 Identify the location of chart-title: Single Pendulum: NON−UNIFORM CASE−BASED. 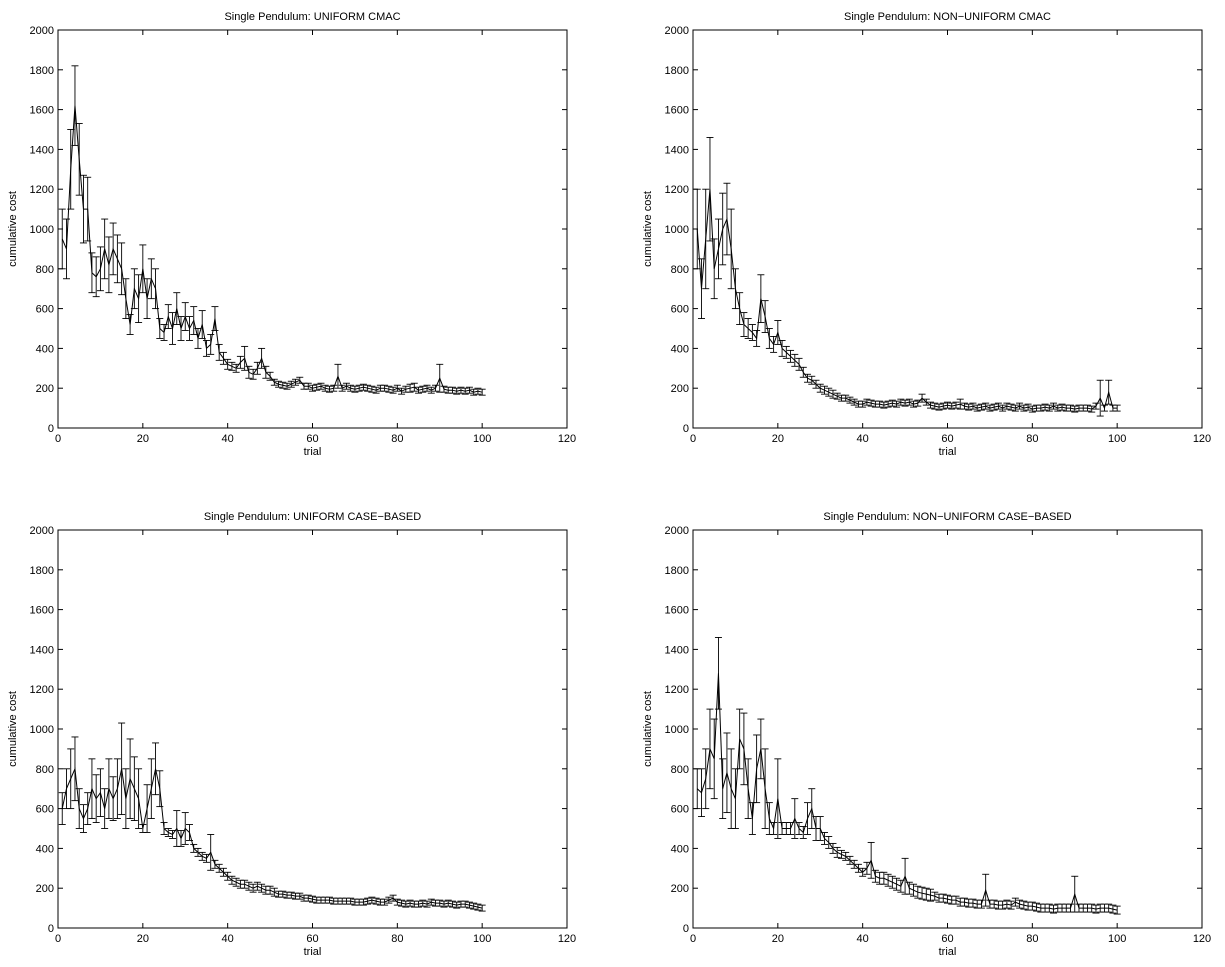
(947, 517).